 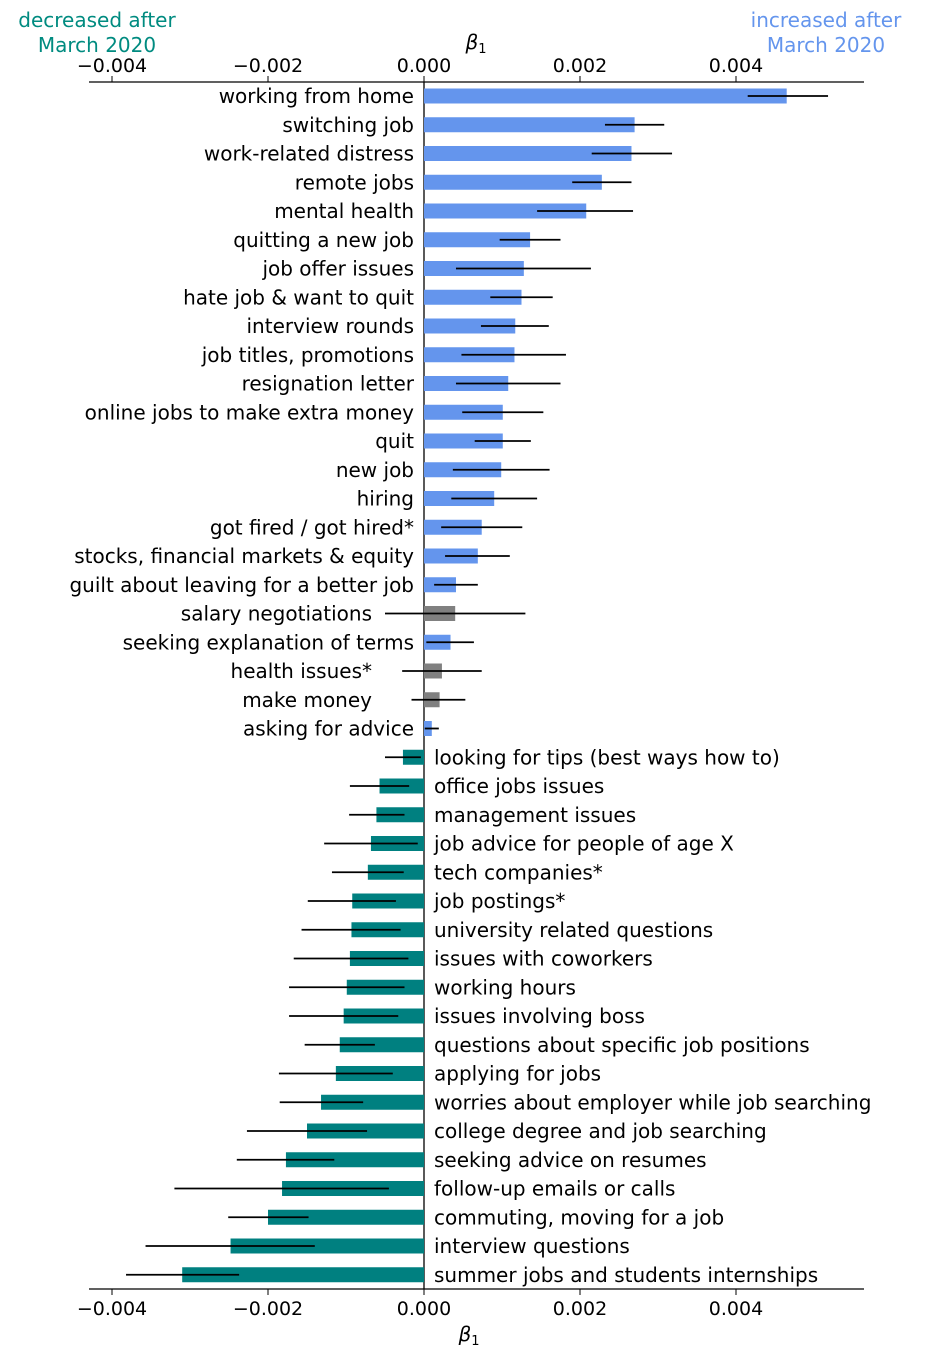 What do you see at coordinates (573, 930) in the screenshot?
I see `category-label: university related questions` at bounding box center [573, 930].